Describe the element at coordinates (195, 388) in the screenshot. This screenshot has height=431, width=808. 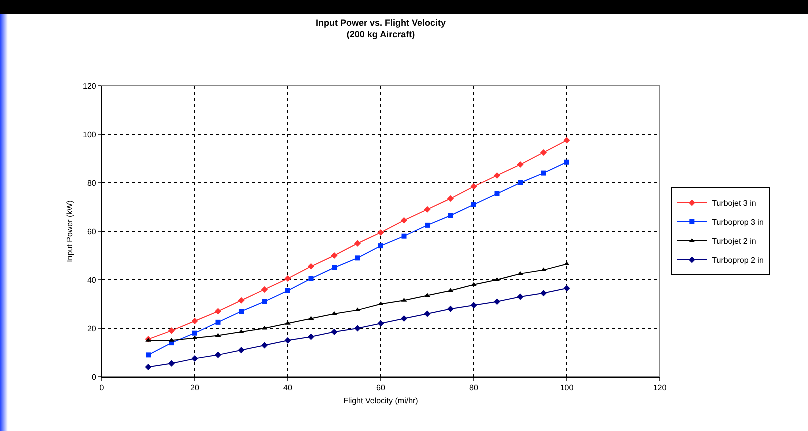
I see `x-tick-label: 20` at that location.